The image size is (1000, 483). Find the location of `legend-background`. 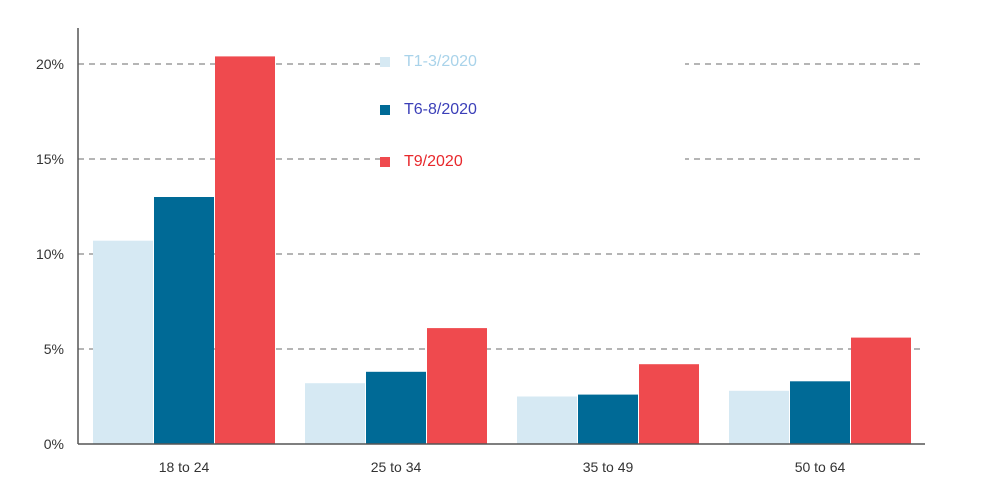

legend-background is located at coordinates (535, 115).